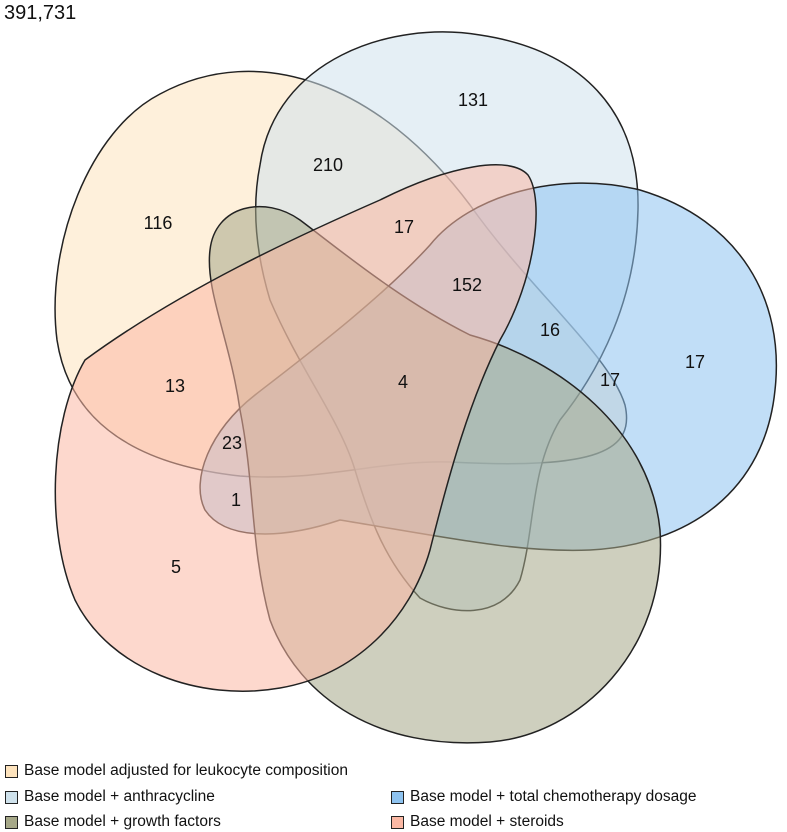 Image resolution: width=787 pixels, height=832 pixels. What do you see at coordinates (403, 382) in the screenshot?
I see `region-label-center-4: 4` at bounding box center [403, 382].